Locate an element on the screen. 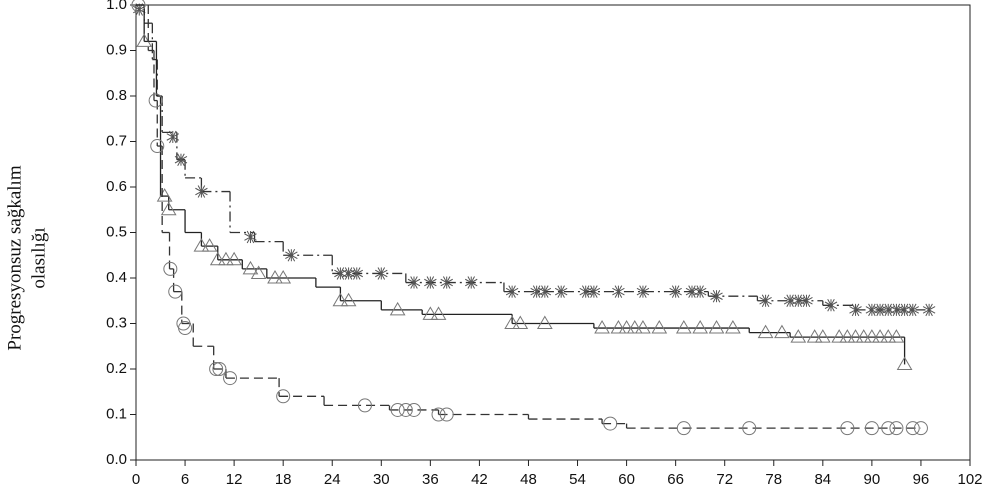 Image resolution: width=985 pixels, height=500 pixels. x-tick-label: 0 is located at coordinates (136, 479).